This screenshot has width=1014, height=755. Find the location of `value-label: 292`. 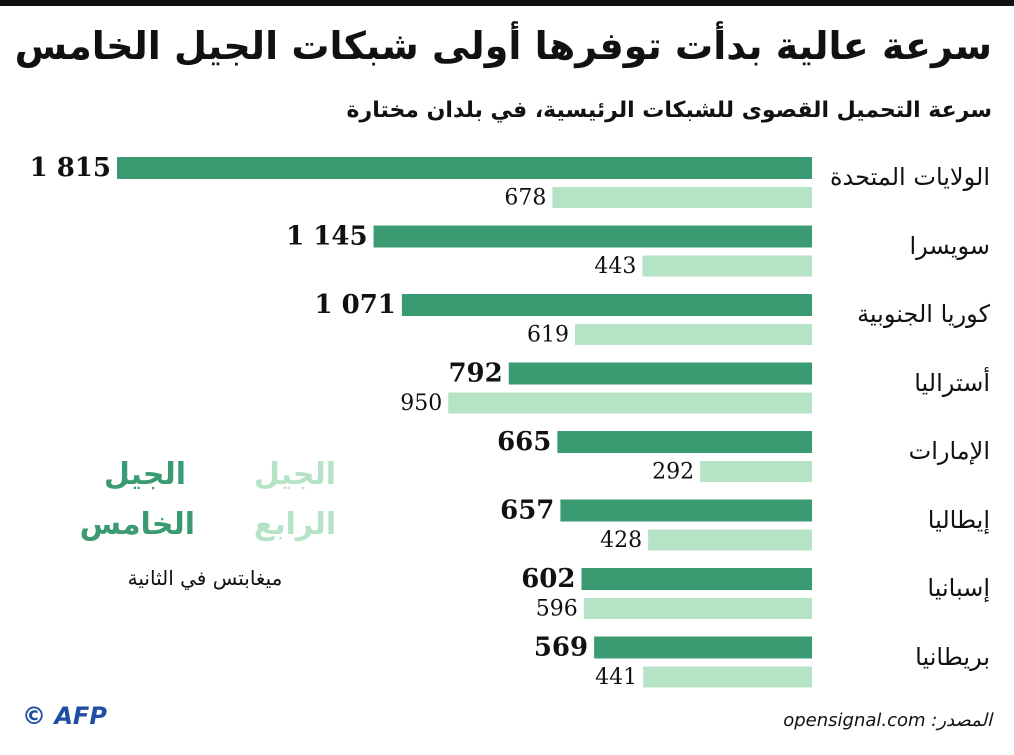

value-label: 292 is located at coordinates (673, 472).